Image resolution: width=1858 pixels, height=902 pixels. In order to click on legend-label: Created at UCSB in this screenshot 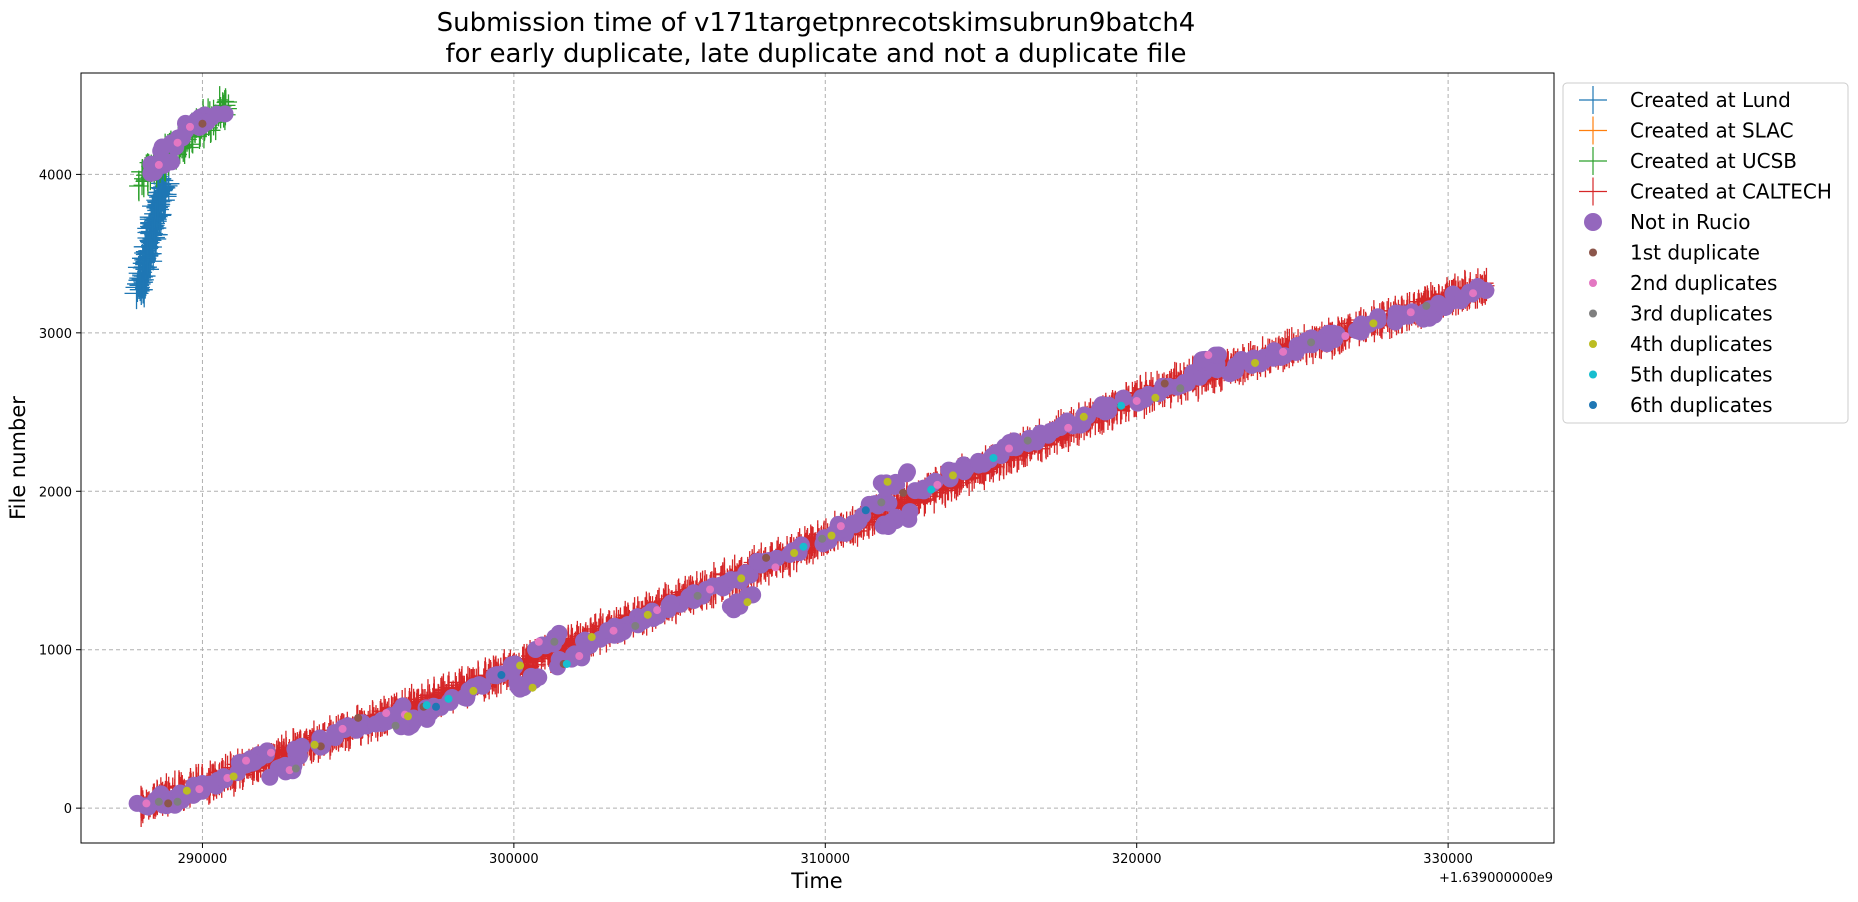, I will do `click(1713, 161)`.